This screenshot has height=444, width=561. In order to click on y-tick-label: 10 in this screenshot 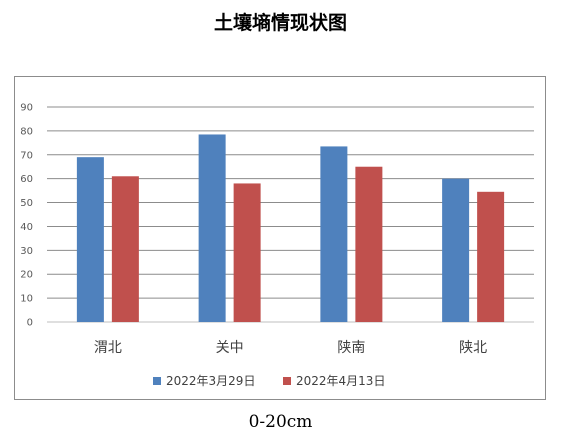, I will do `click(26, 299)`.